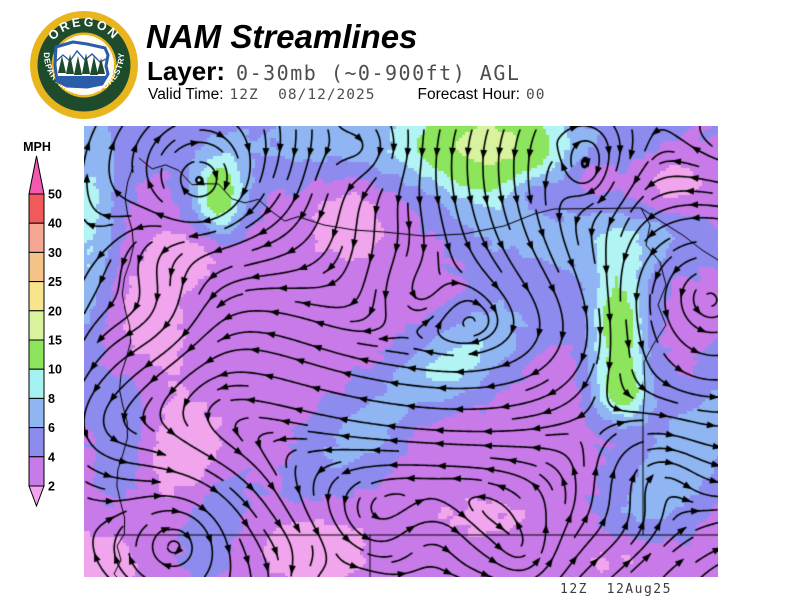 This screenshot has height=600, width=800. Describe the element at coordinates (55, 311) in the screenshot. I see `legend-tick-label: 20` at that location.